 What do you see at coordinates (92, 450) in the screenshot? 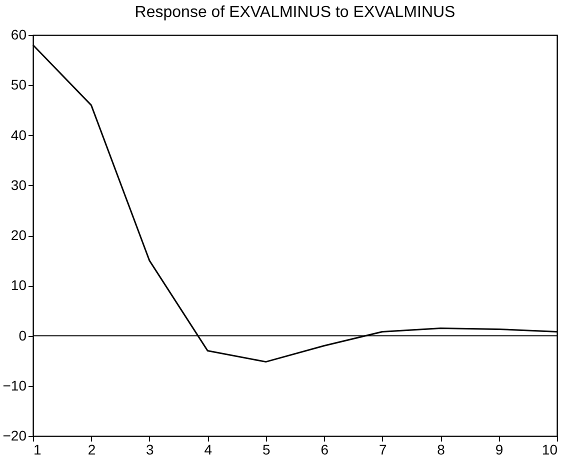
I see `x-tick-label: 2` at bounding box center [92, 450].